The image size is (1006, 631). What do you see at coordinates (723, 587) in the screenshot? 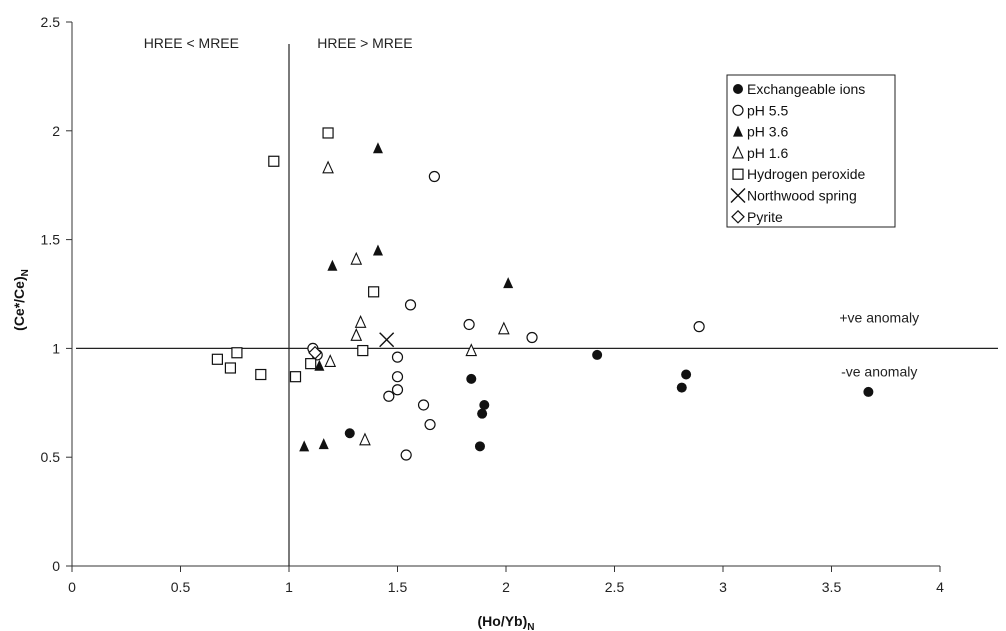
I see `x-tick-label: 3` at bounding box center [723, 587].